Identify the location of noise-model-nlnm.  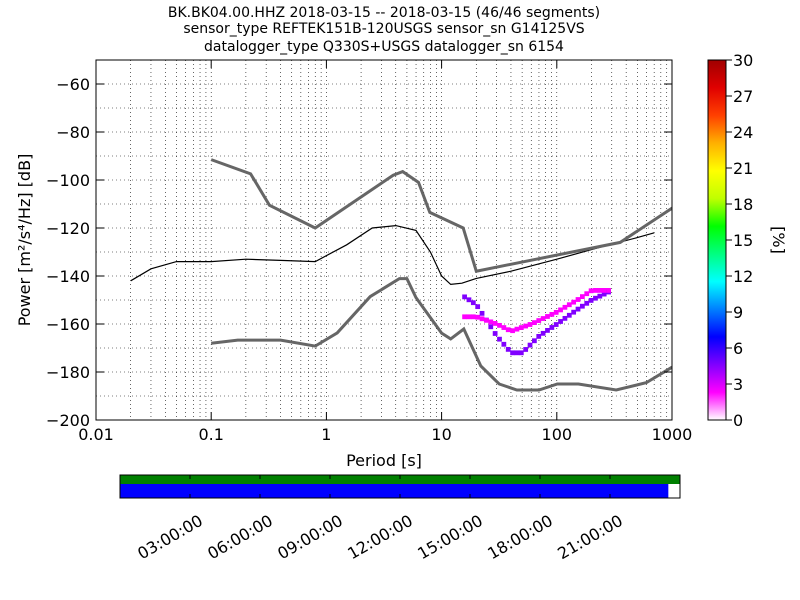
(441, 334).